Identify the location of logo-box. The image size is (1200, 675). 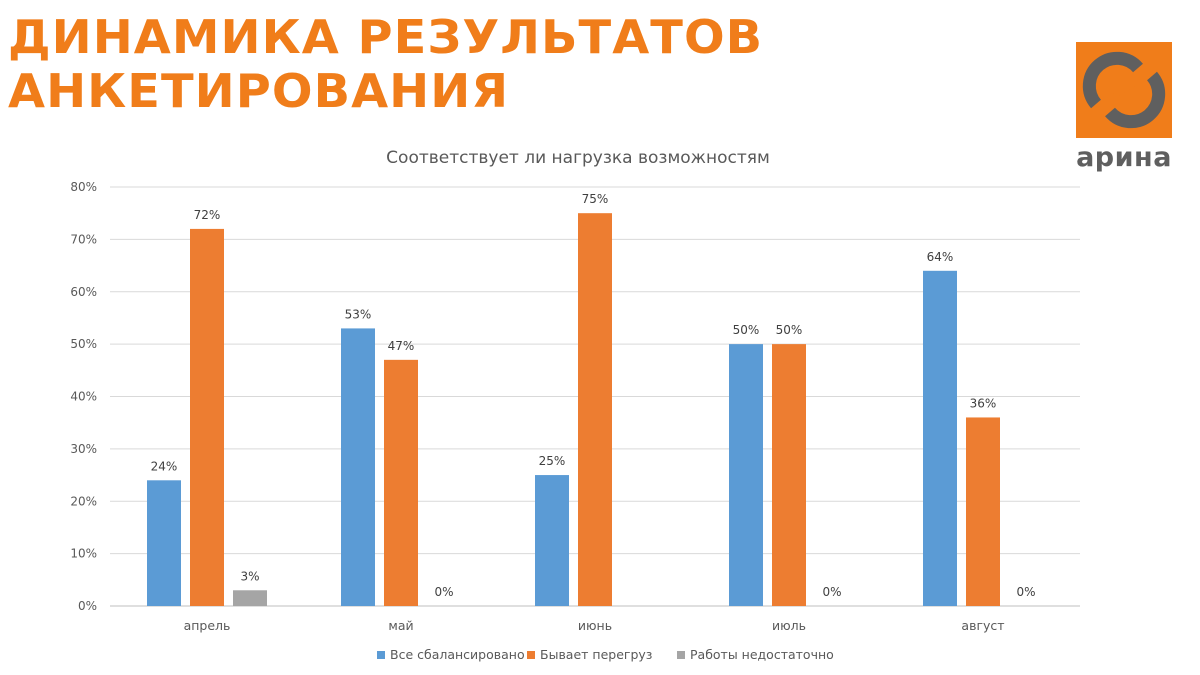
(1124, 90).